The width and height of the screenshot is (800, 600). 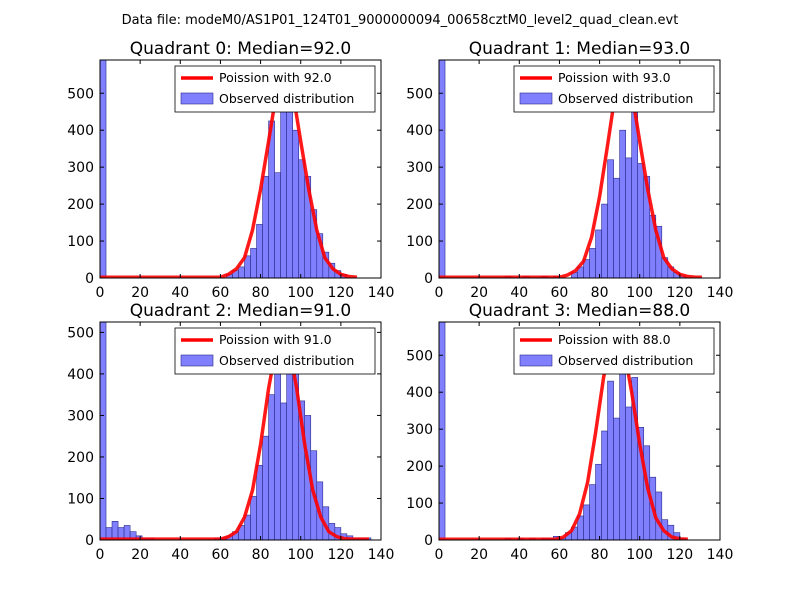 What do you see at coordinates (241, 311) in the screenshot?
I see `subplot-title: Quadrant 2: Median=91.0` at bounding box center [241, 311].